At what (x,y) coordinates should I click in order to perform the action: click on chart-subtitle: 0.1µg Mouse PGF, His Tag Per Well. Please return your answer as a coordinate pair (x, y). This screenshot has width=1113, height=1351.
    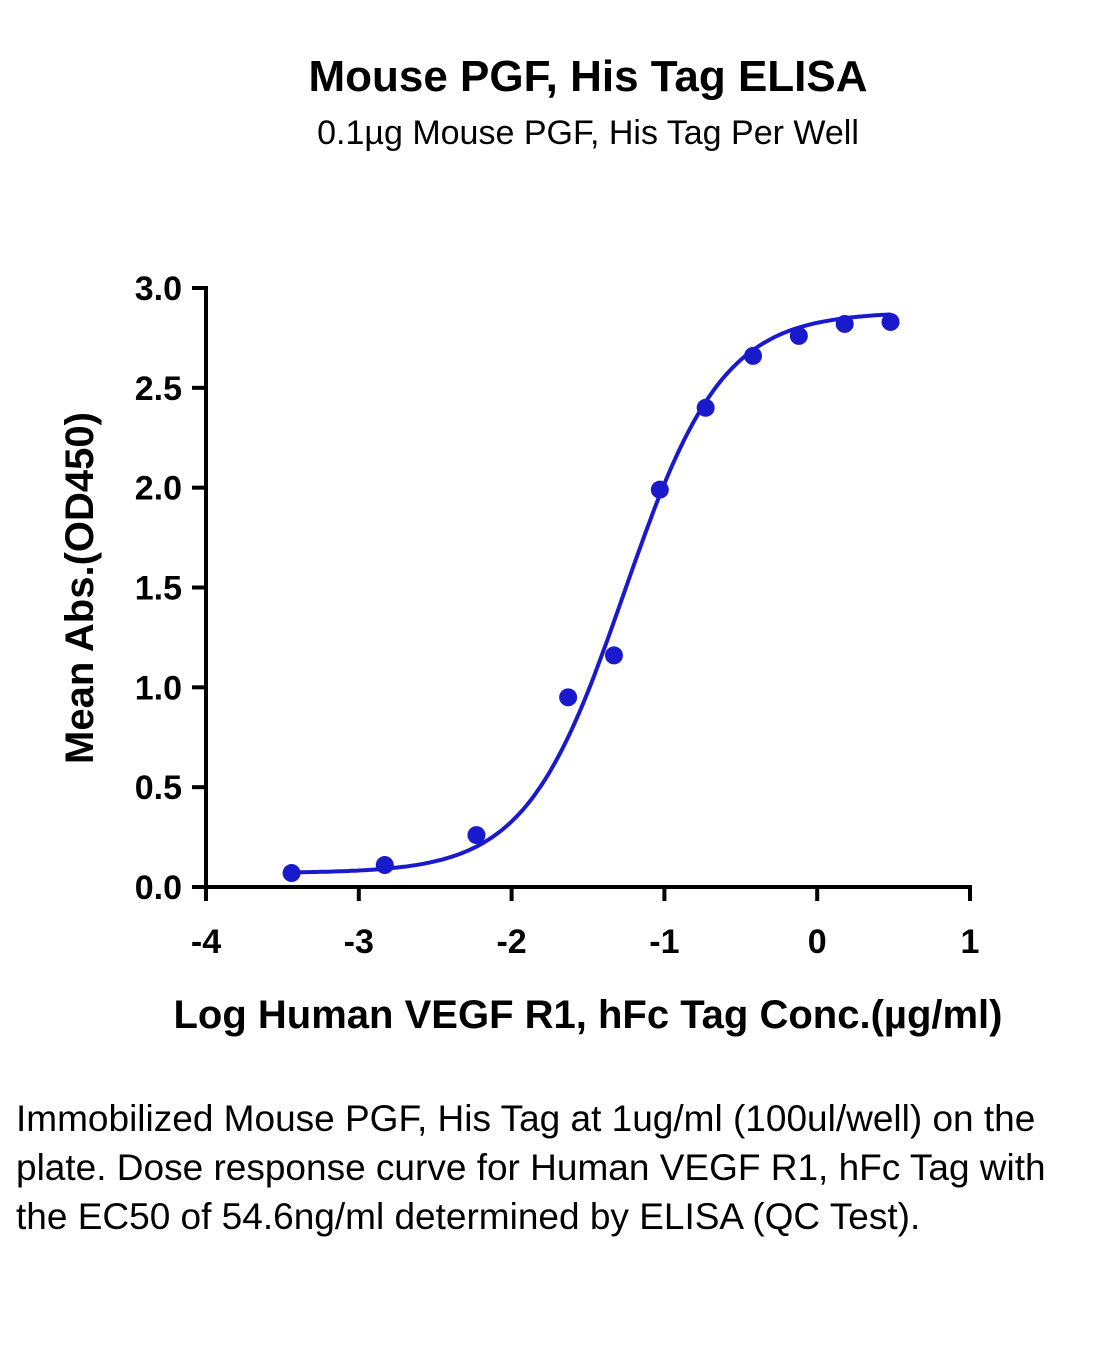
    Looking at the image, I should click on (588, 133).